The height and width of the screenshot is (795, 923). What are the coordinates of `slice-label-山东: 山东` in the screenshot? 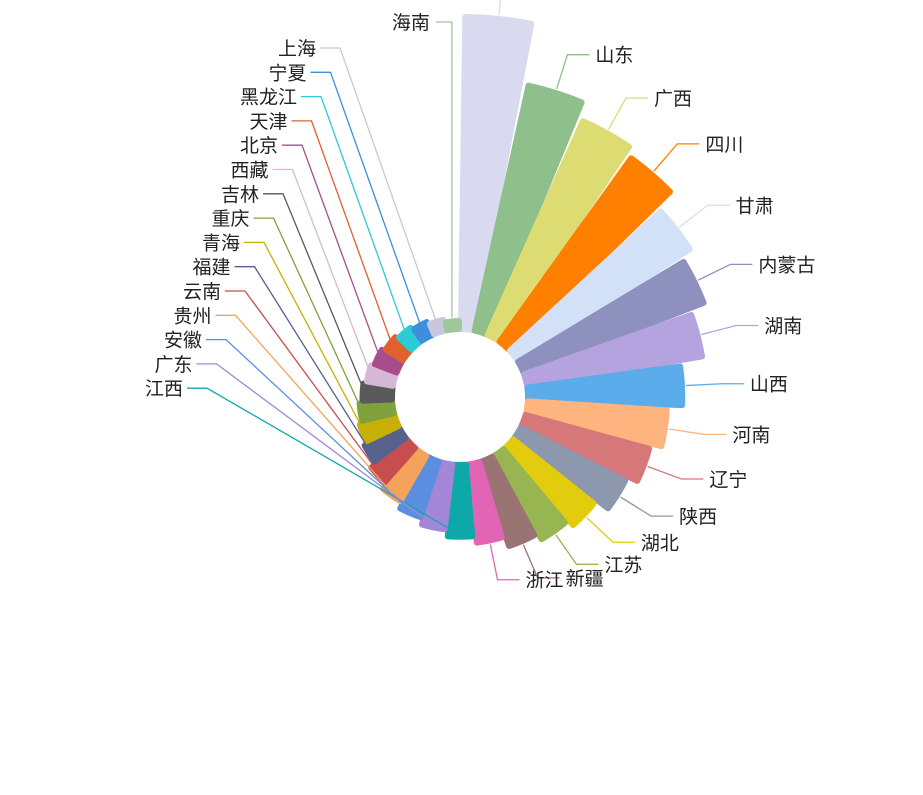 It's located at (614, 56).